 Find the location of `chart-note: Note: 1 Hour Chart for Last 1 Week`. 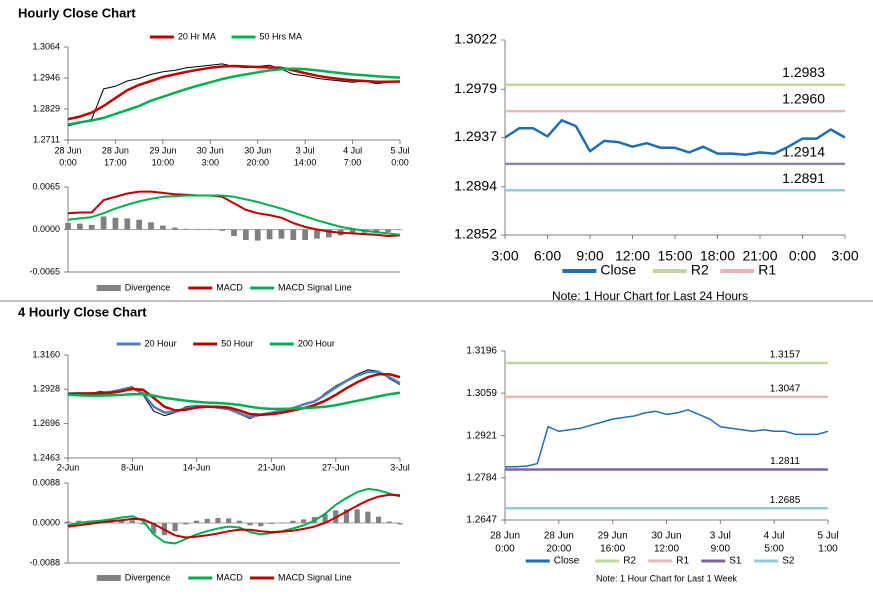

chart-note: Note: 1 Hour Chart for Last 1 Week is located at coordinates (666, 578).